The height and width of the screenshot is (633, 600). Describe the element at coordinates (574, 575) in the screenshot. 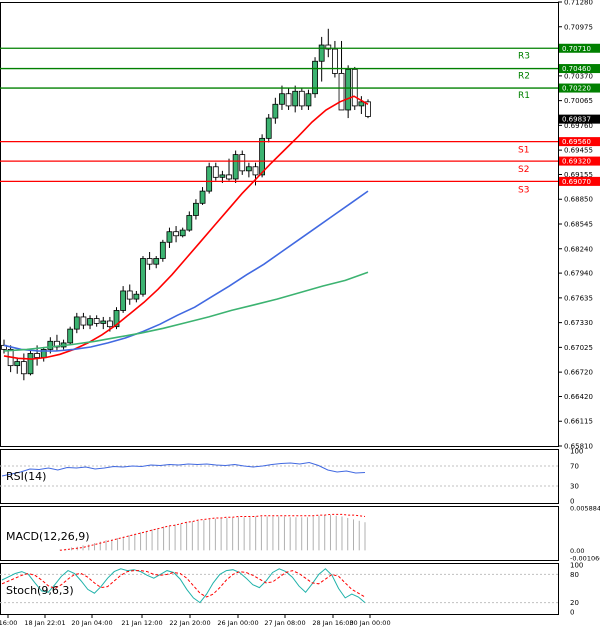

I see `stoch-tick-label: 80` at that location.